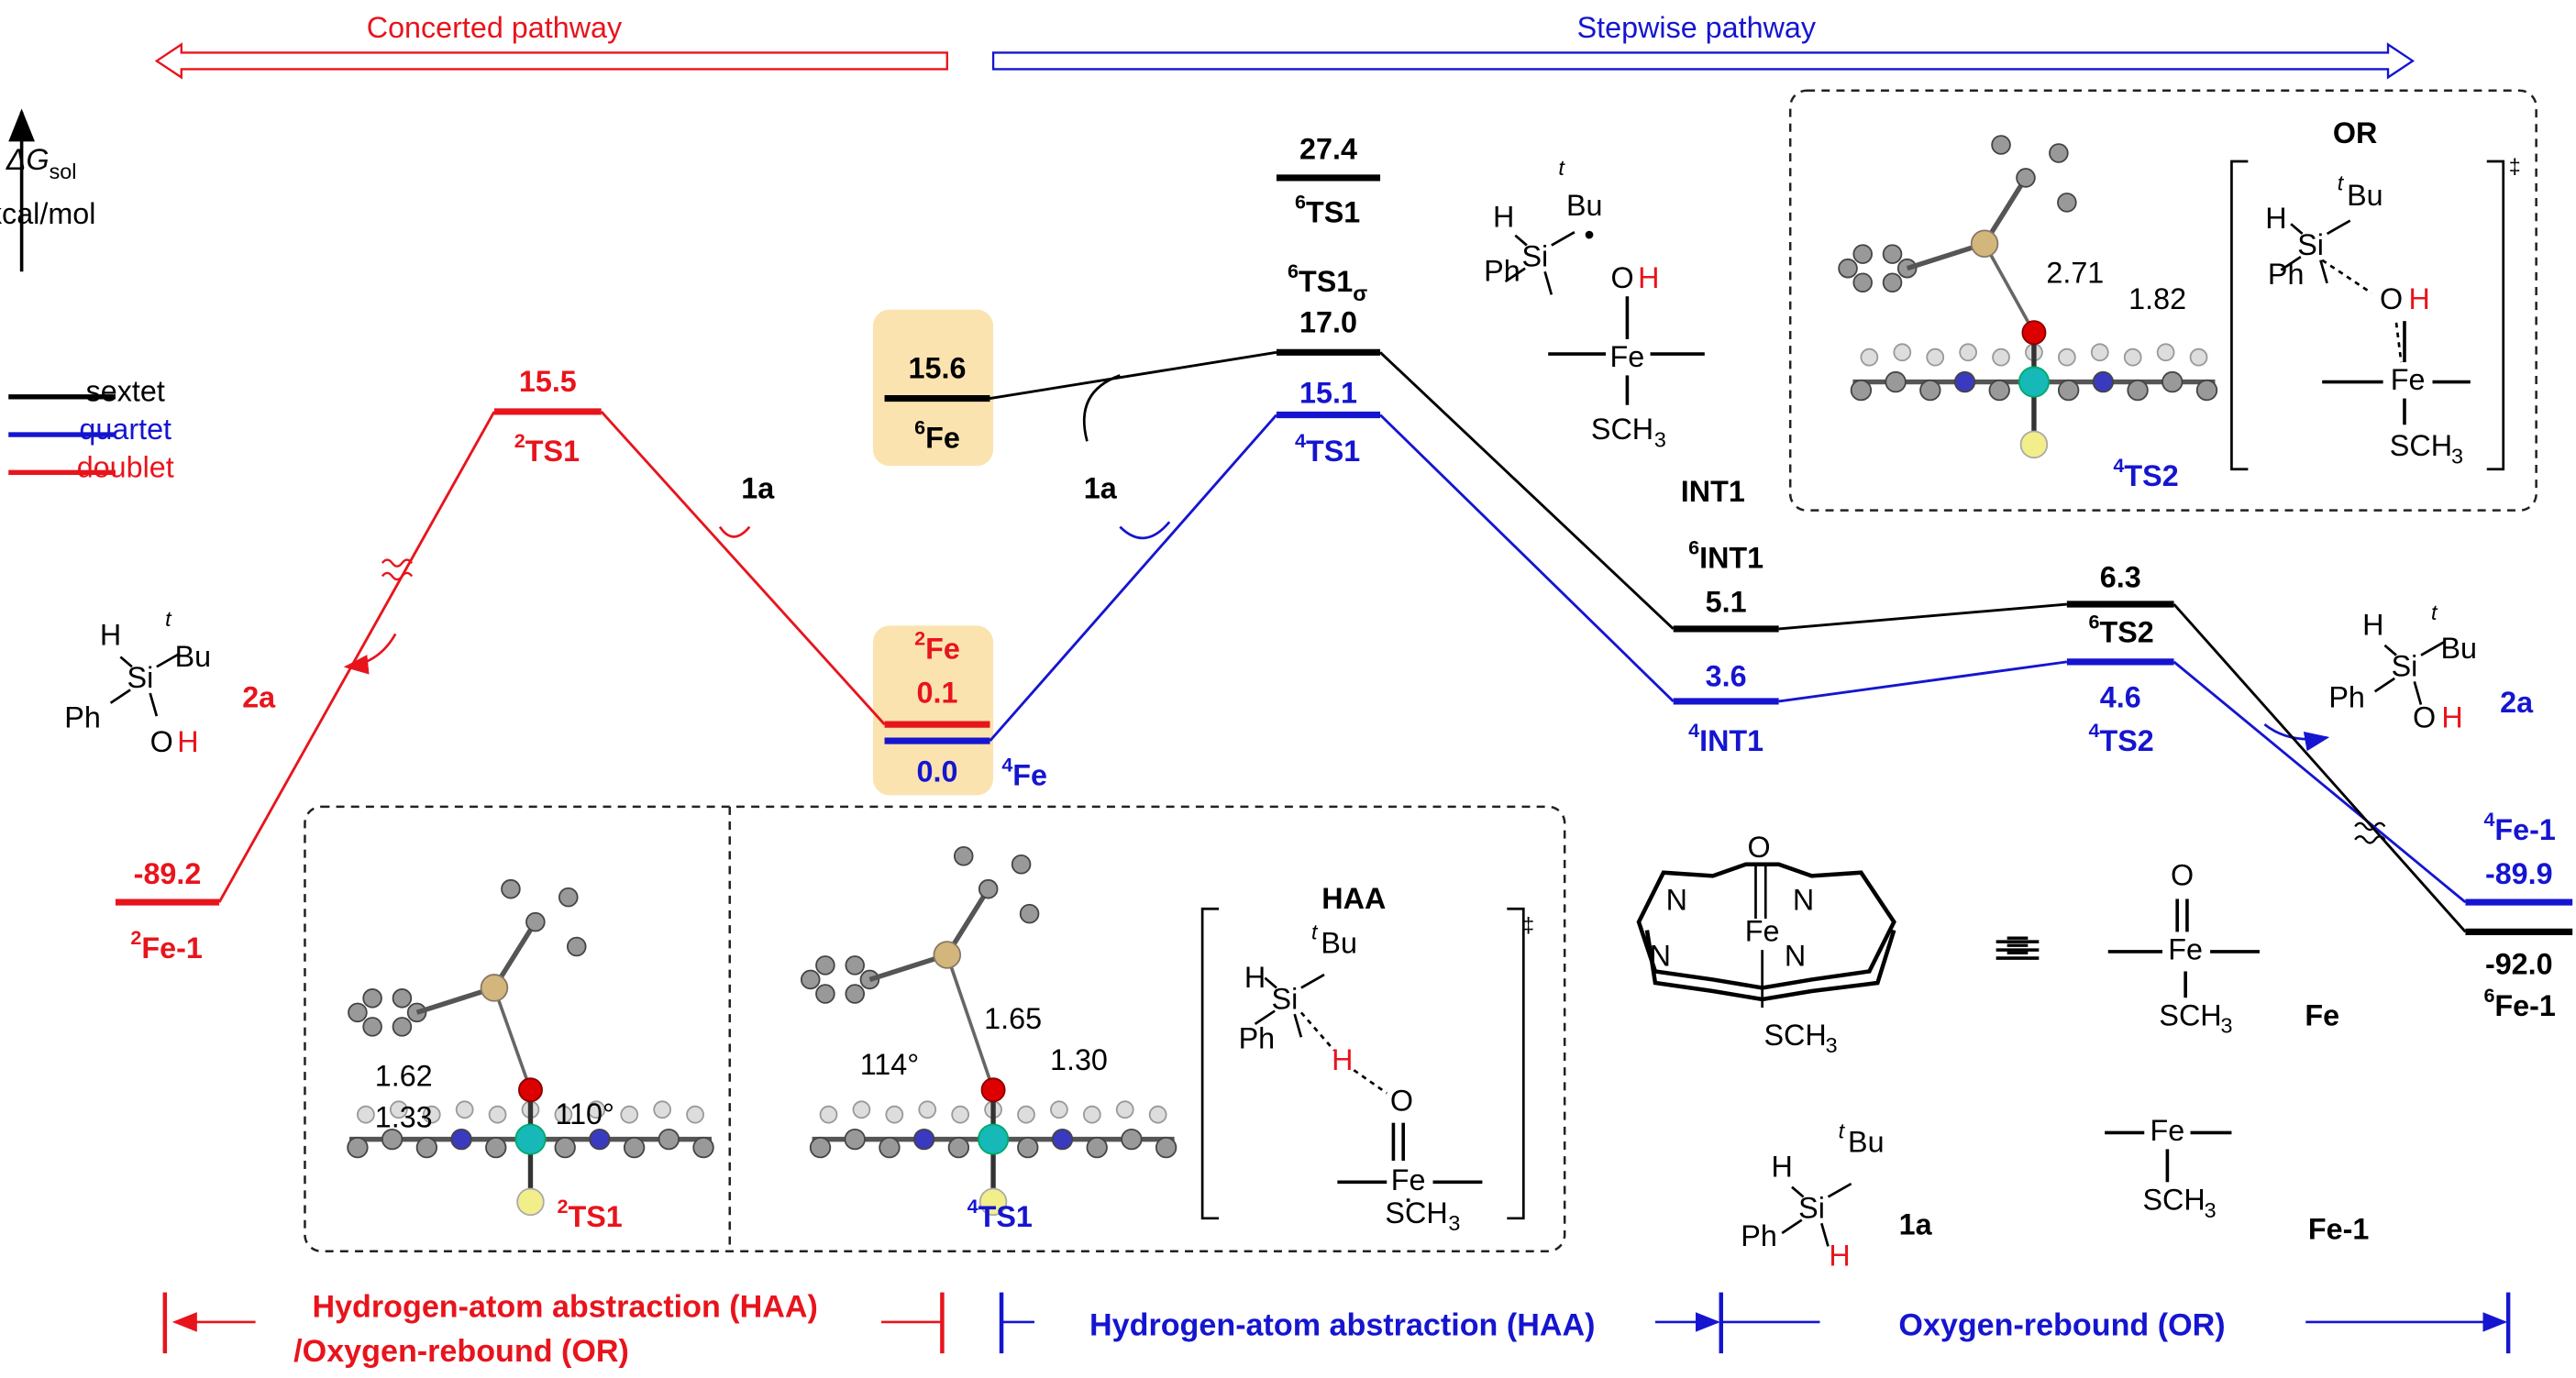  I want to click on subscript: σ, so click(1360, 293).